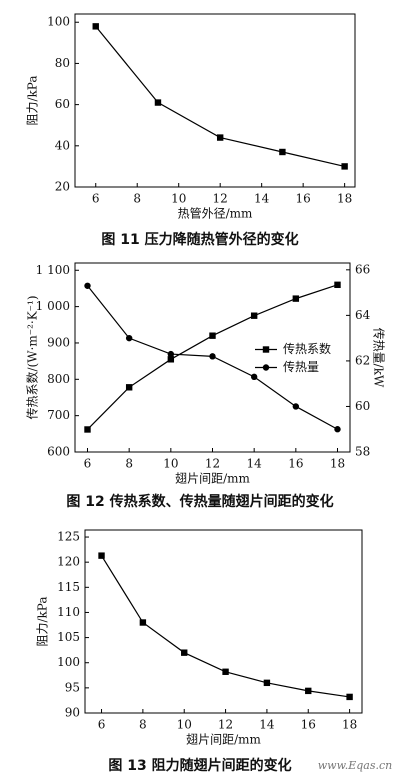 The width and height of the screenshot is (400, 778). I want to click on y2-tick-label: 60, so click(362, 406).